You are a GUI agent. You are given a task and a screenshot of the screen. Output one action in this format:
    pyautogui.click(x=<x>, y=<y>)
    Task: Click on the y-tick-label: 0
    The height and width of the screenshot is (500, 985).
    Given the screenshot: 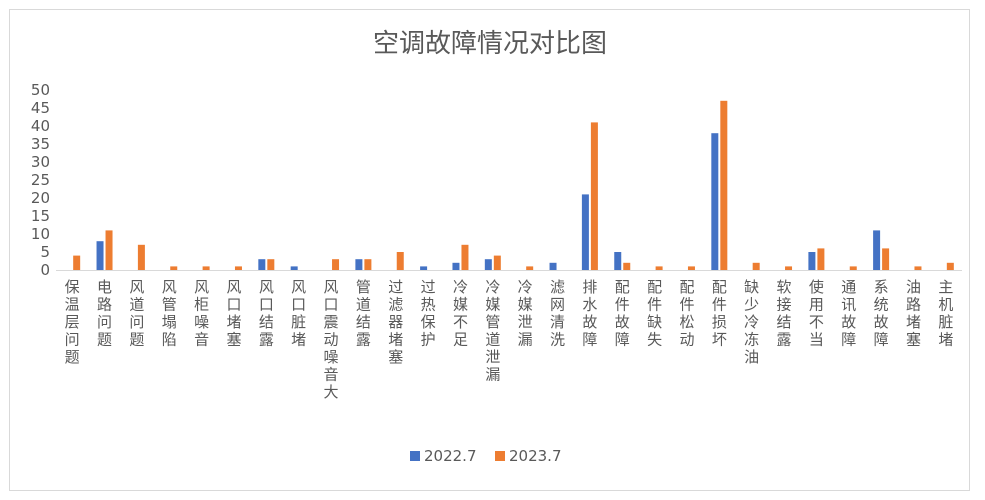 What is the action you would take?
    pyautogui.click(x=45, y=270)
    